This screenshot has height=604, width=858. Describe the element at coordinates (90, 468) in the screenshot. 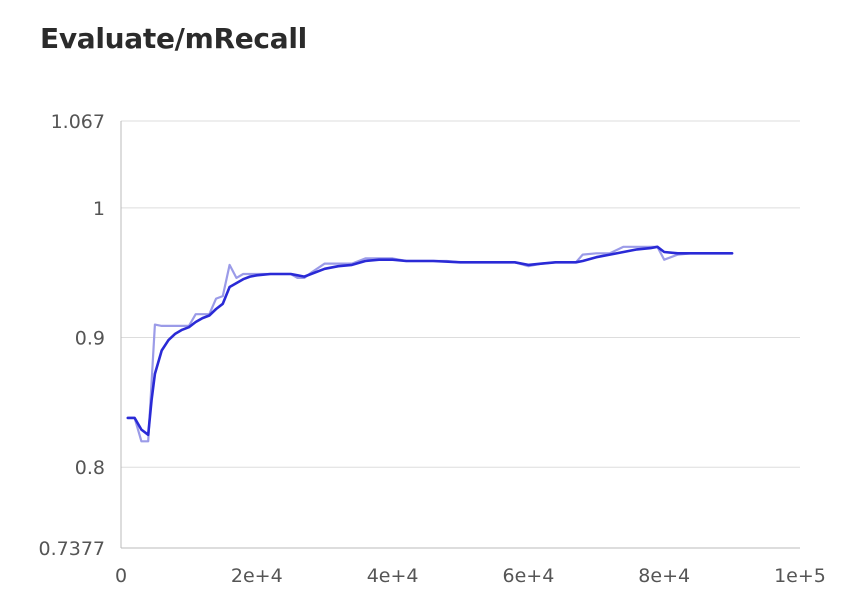

I see `y-tick-label: 0.8` at that location.